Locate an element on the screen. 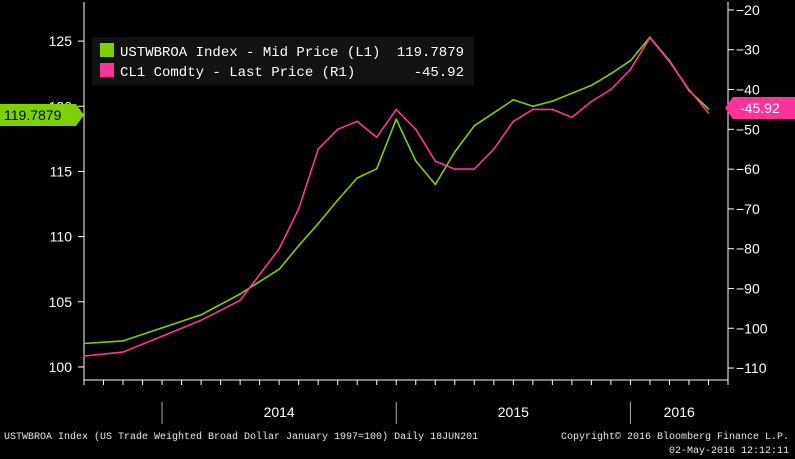 The image size is (795, 459). year-label-2015: 2015 is located at coordinates (513, 412).